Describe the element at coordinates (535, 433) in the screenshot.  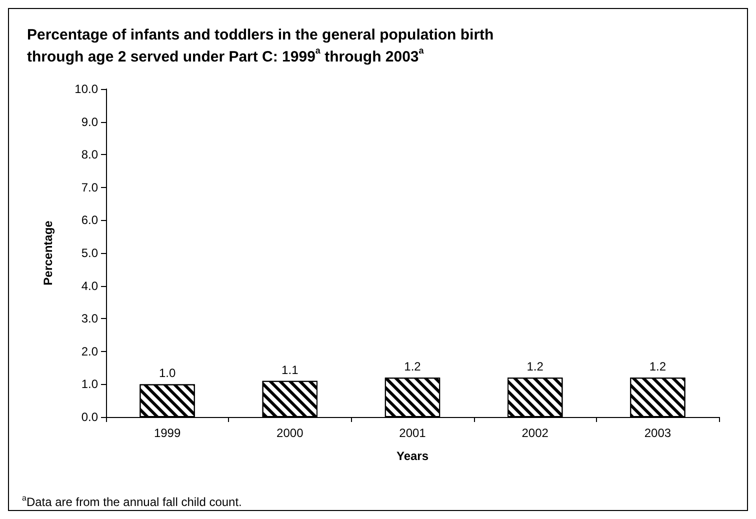
I see `x-tick-label: 2002` at that location.